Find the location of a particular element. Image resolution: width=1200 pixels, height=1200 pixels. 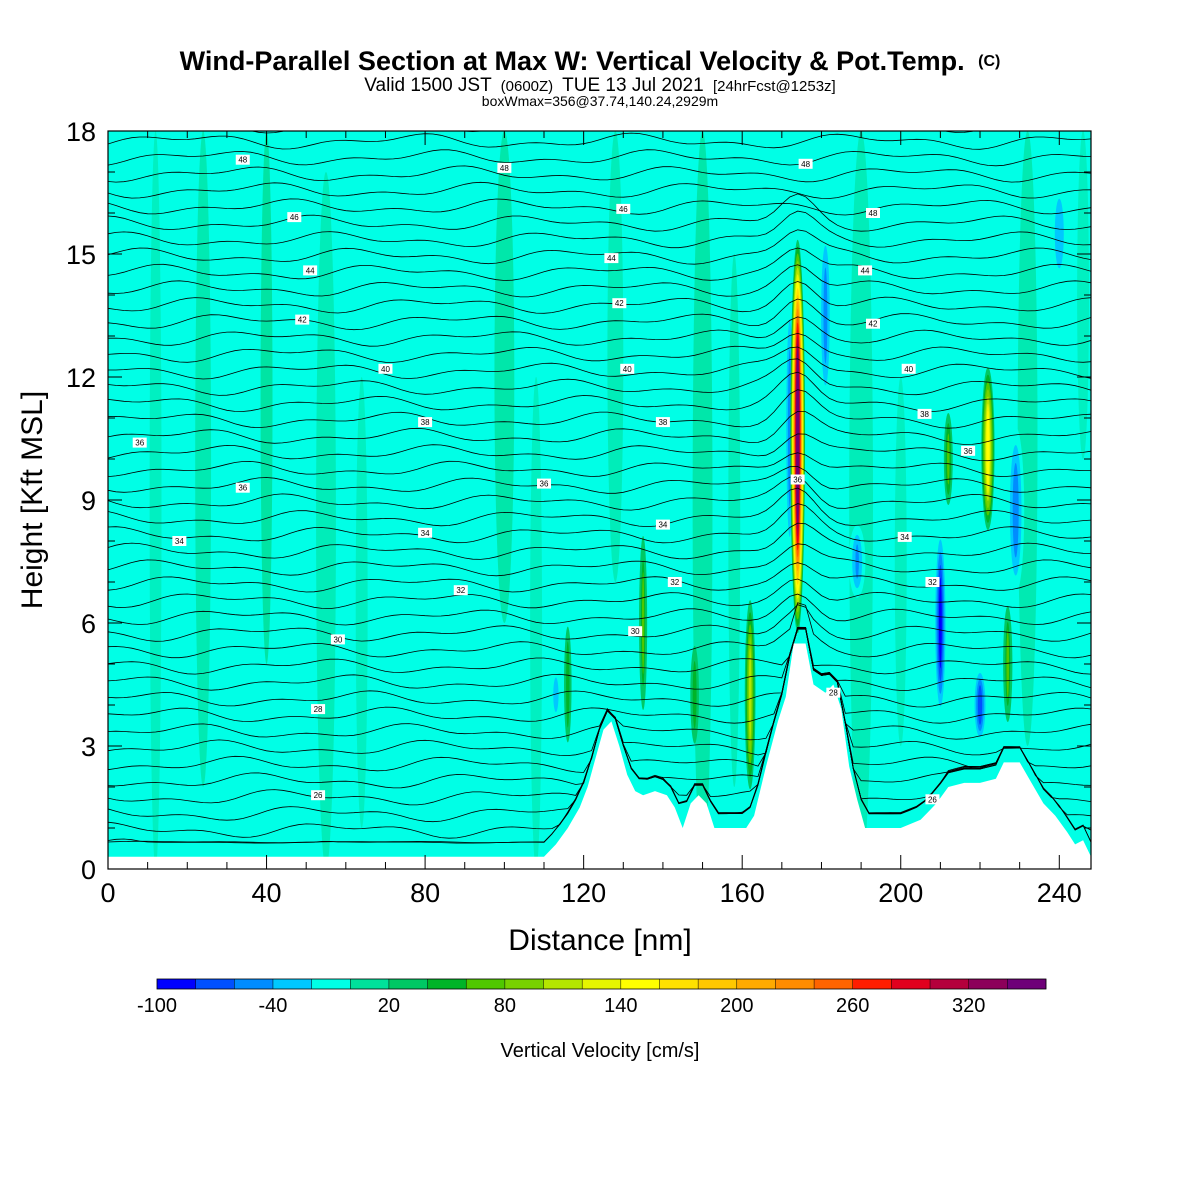

colorbar-tick-labels: -100 -40 20 80 140 200 260 320 is located at coordinates (561, 1006).